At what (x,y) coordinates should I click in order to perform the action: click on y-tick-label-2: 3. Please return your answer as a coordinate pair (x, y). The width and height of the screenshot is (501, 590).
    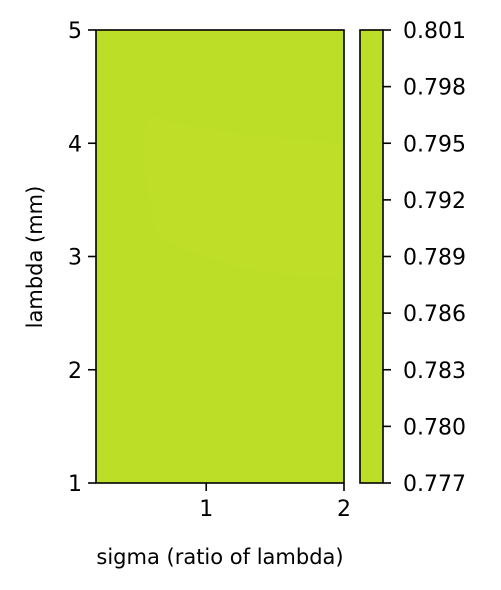
    Looking at the image, I should click on (75, 258).